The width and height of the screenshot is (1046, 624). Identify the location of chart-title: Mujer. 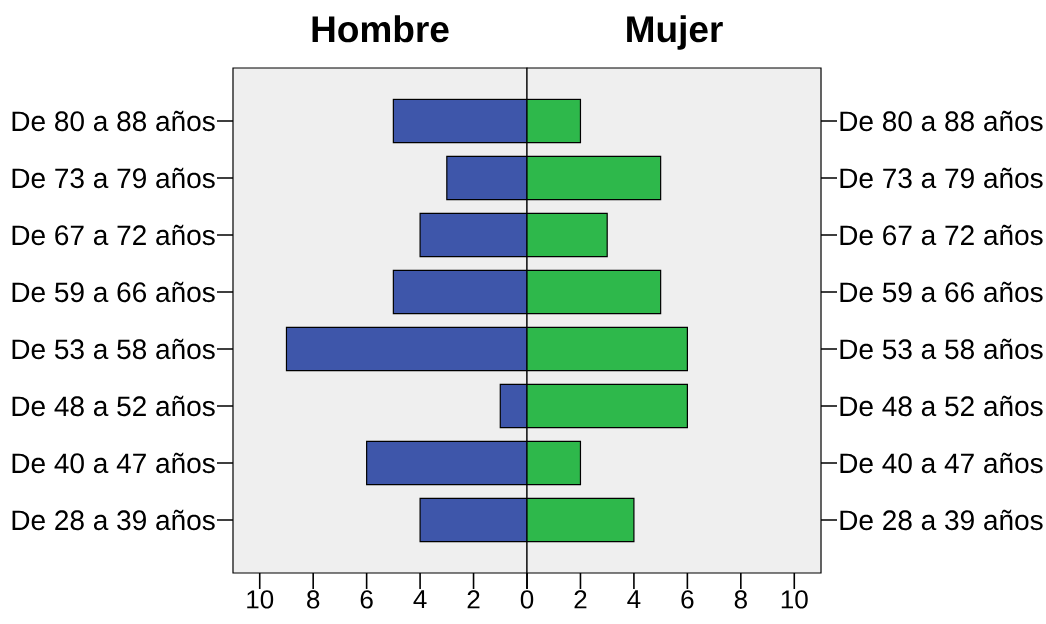
(675, 32).